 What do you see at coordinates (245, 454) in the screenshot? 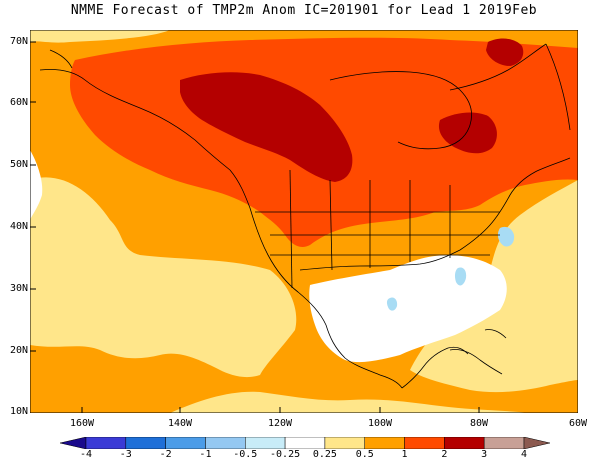
I see `colorbar-label: -0.5` at bounding box center [245, 454].